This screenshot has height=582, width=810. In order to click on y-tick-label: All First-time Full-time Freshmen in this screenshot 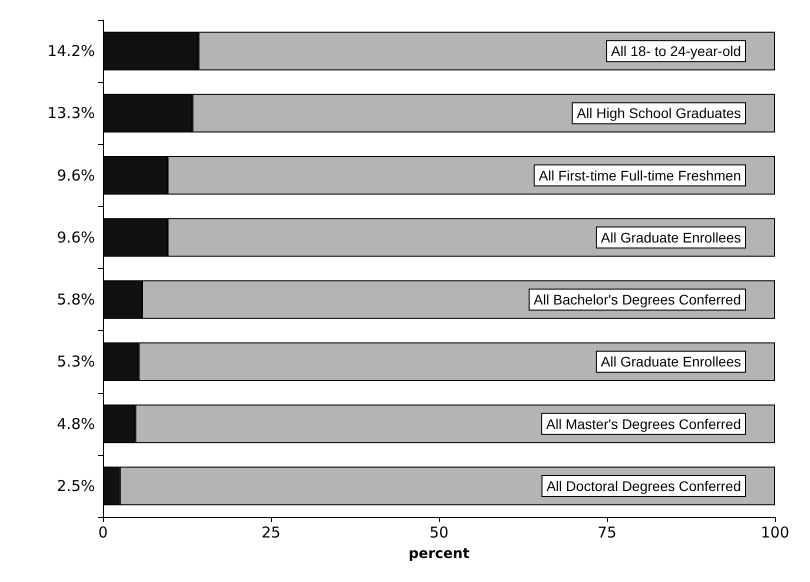, I will do `click(639, 175)`.